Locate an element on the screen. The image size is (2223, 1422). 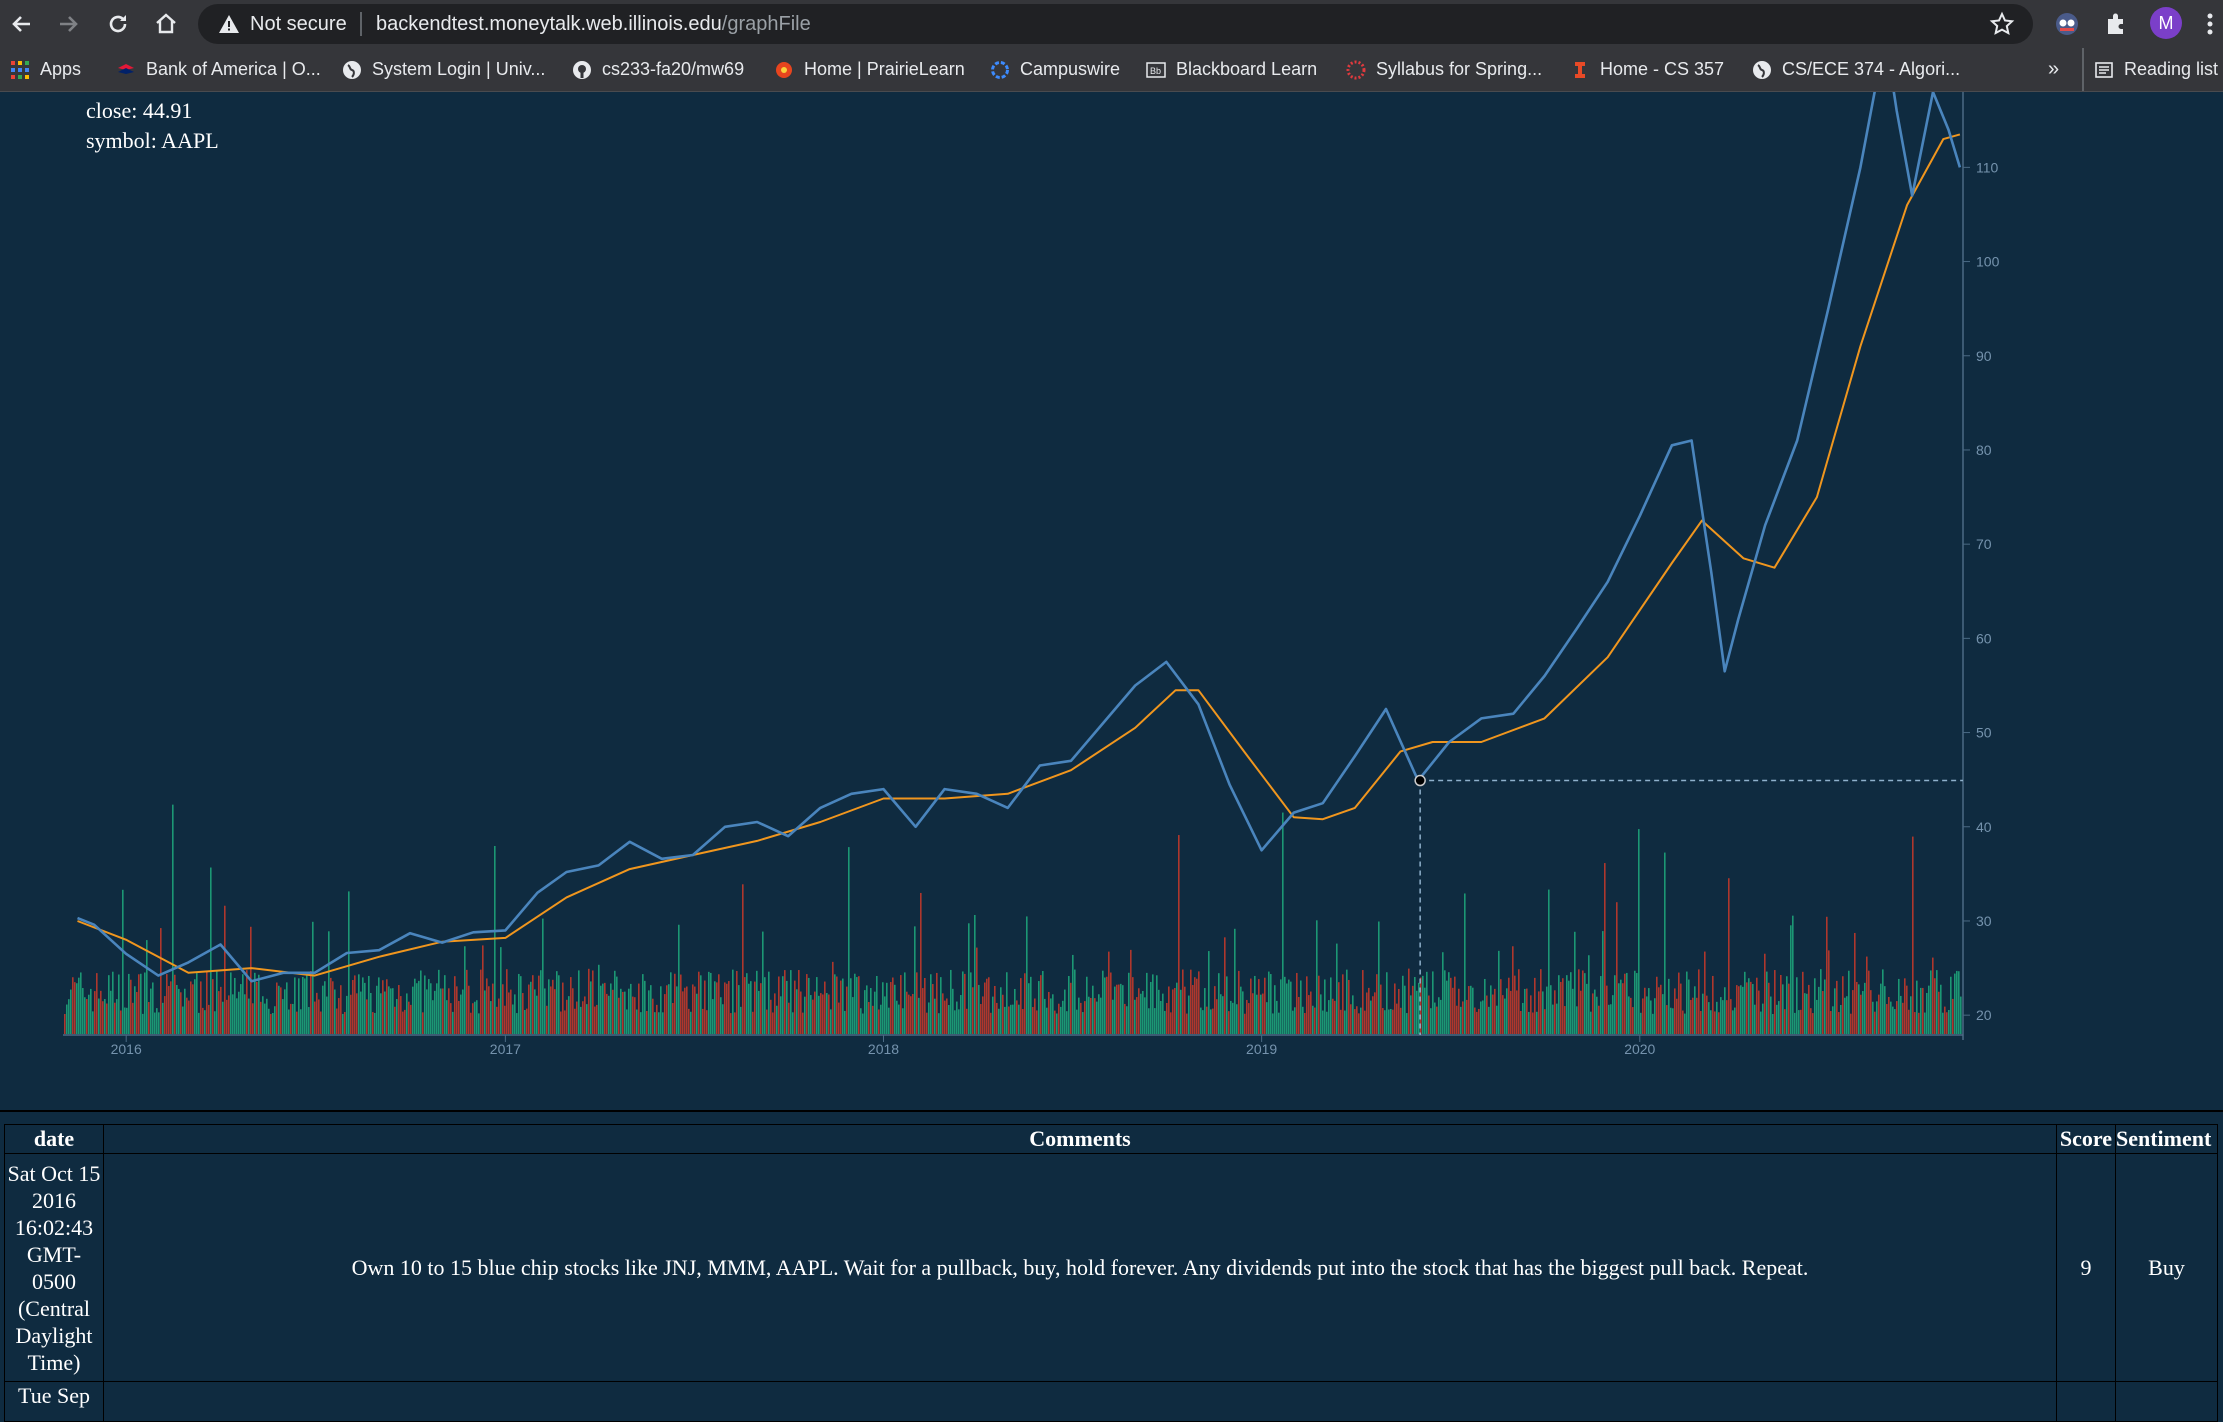
reload-icon is located at coordinates (118, 24).